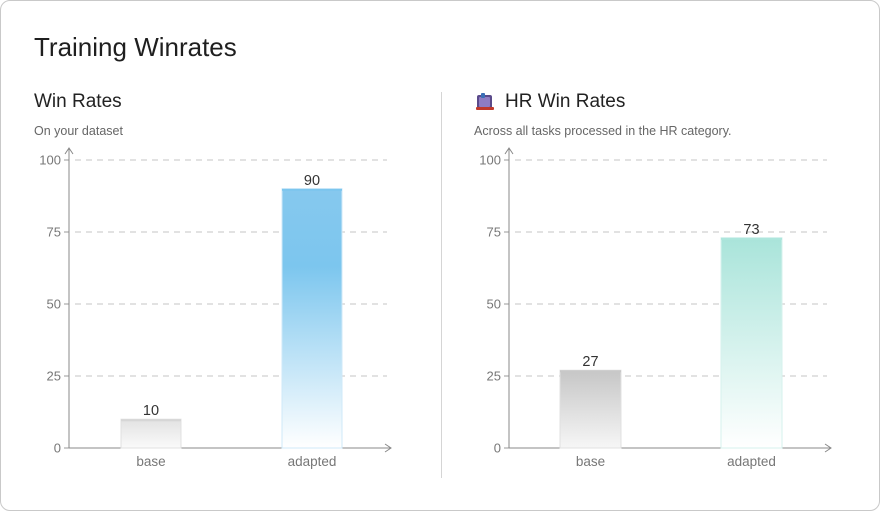  What do you see at coordinates (485, 102) in the screenshot?
I see `hr-book-icon` at bounding box center [485, 102].